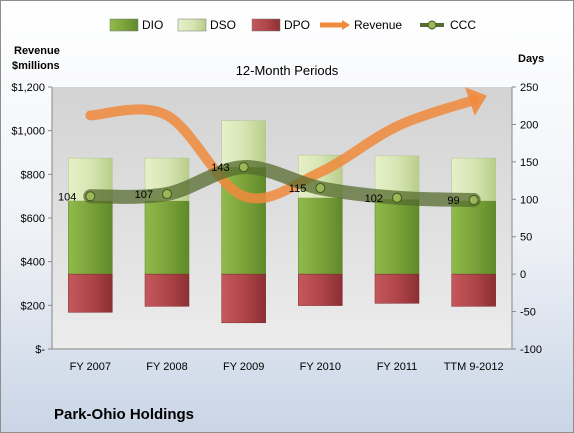 The height and width of the screenshot is (433, 574). I want to click on left-axis-ticks: $- $200 $400 $600 $800 $1,000 $1,200, so click(31, 219).